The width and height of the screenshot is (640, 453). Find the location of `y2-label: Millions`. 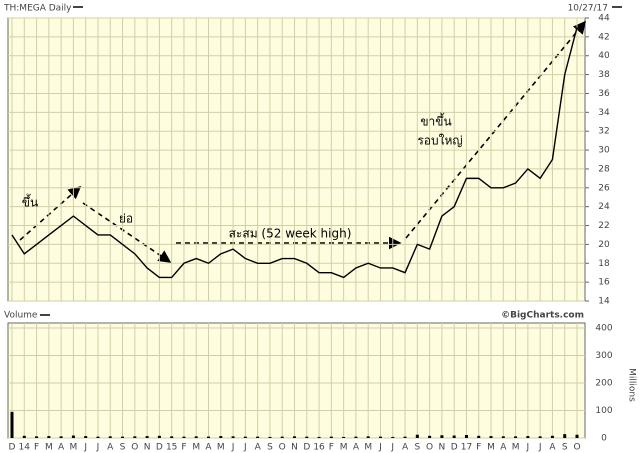

y2-label: Millions is located at coordinates (632, 385).